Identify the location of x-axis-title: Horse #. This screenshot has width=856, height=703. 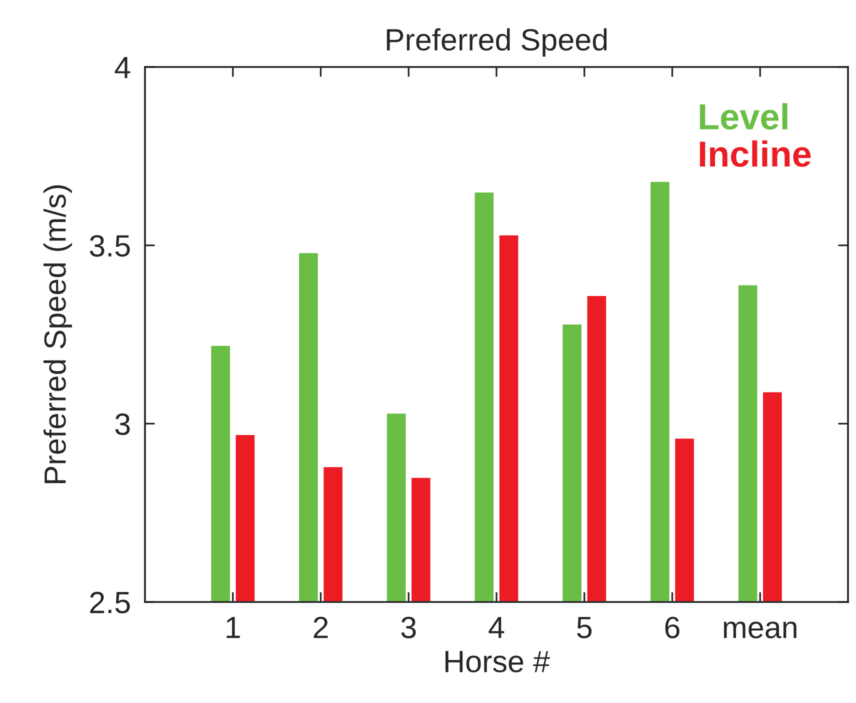
(498, 661).